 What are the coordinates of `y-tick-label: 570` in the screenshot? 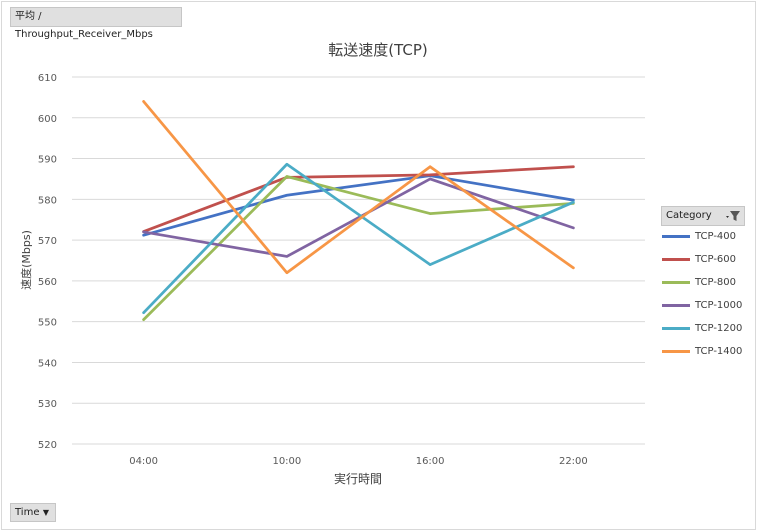 It's located at (47, 241).